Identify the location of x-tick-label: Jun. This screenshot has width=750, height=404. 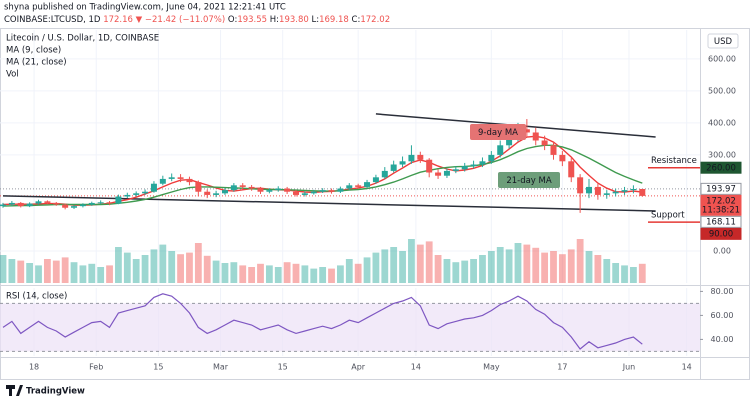
(629, 367).